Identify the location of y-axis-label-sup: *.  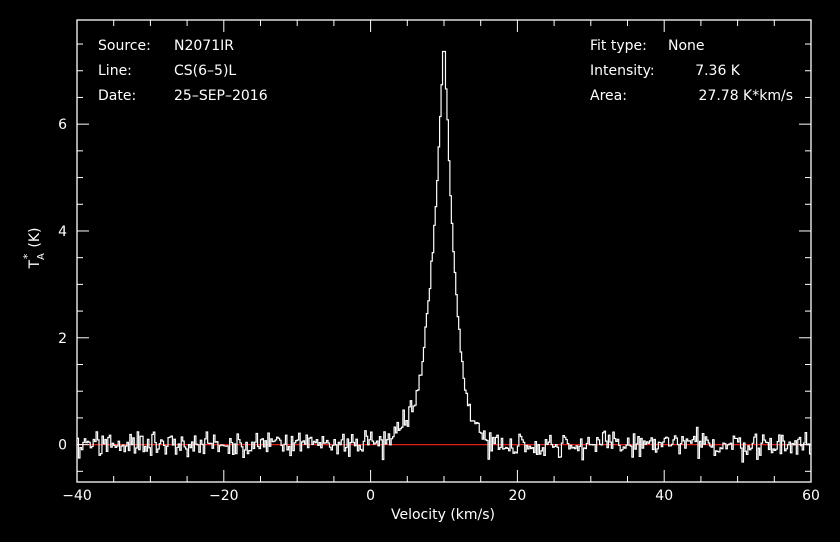
(27, 256).